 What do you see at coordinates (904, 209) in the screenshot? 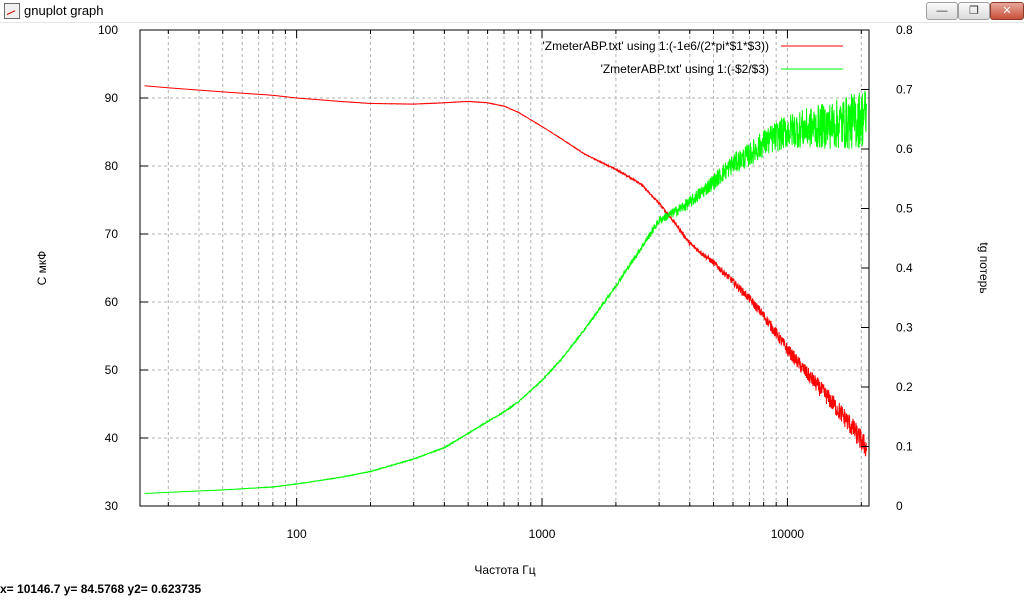
I see `y2-tick-label: 0.5` at bounding box center [904, 209].